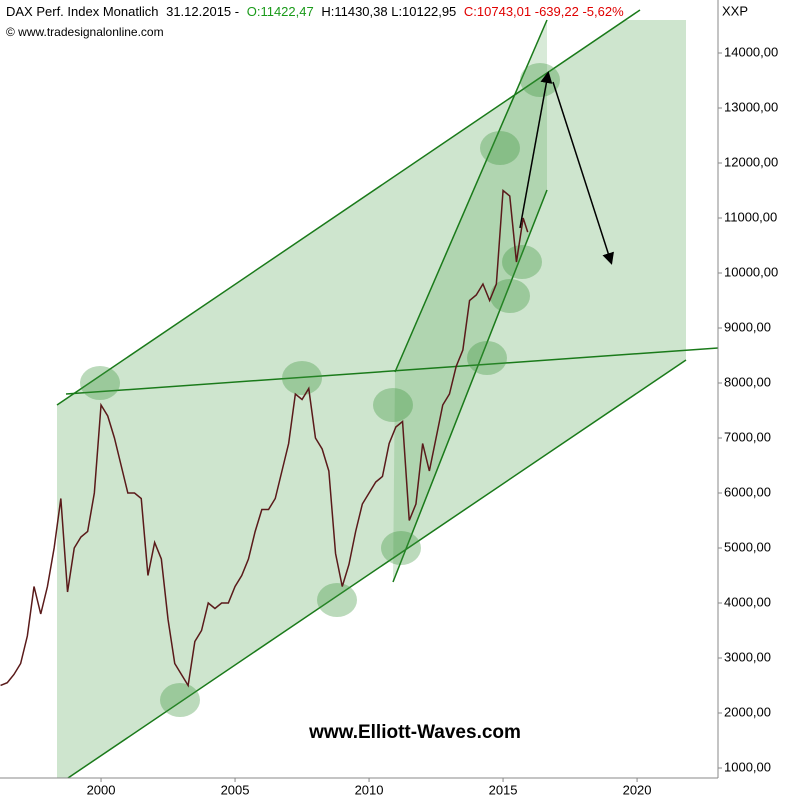 This screenshot has height=800, width=800. I want to click on y-tick-label: 9000,00, so click(747, 326).